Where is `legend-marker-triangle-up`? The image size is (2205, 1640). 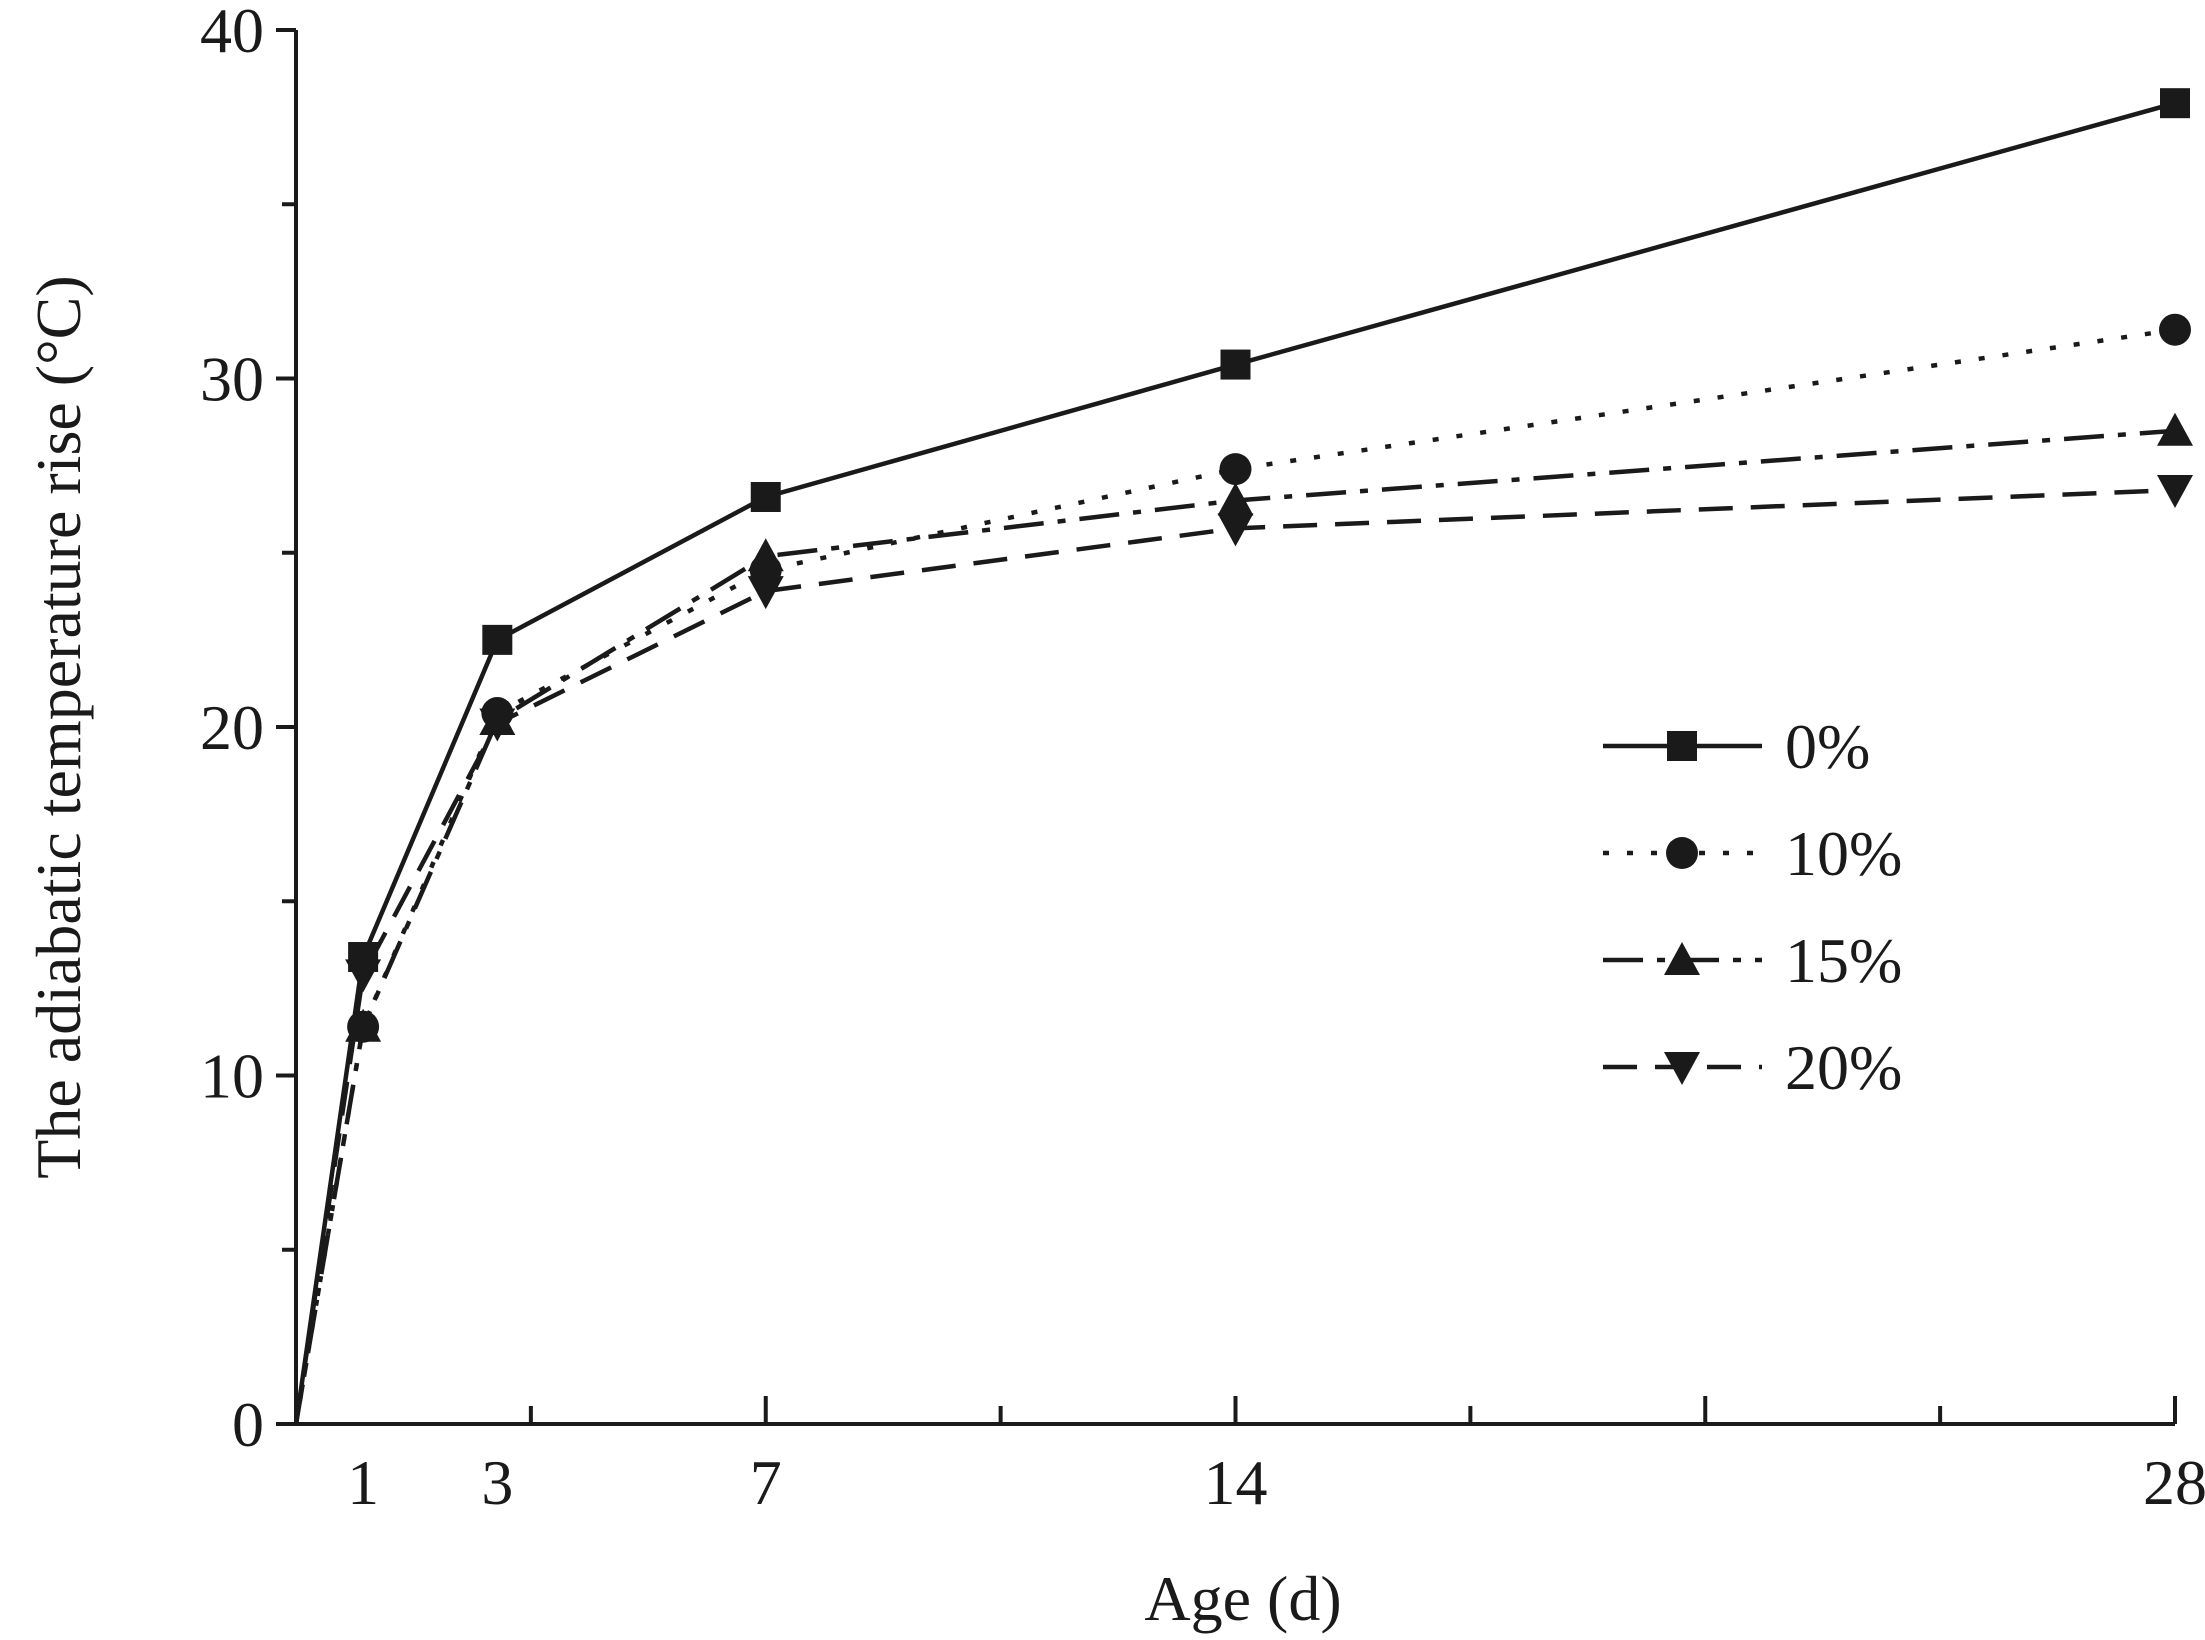
legend-marker-triangle-up is located at coordinates (1682, 958).